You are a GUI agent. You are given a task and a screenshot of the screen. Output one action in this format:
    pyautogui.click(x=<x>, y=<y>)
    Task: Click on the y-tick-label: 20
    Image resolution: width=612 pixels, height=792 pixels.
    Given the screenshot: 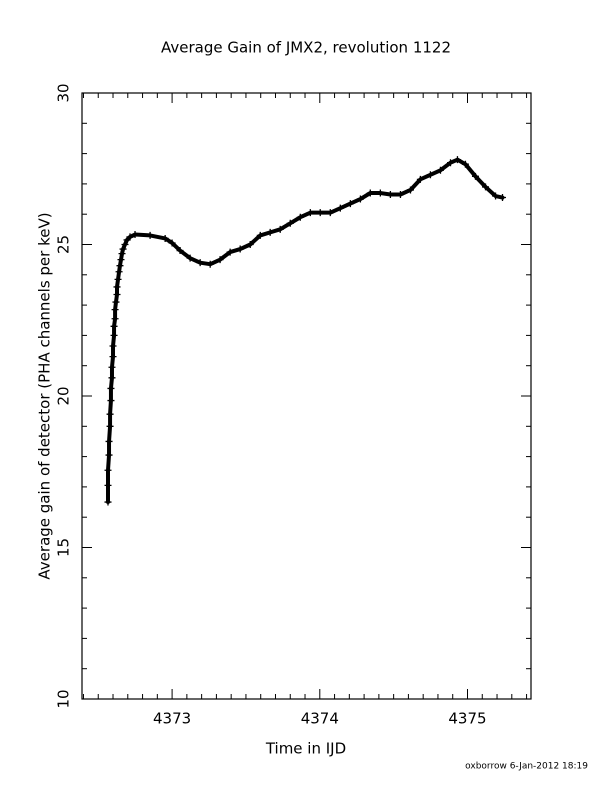 What is the action you would take?
    pyautogui.click(x=64, y=395)
    